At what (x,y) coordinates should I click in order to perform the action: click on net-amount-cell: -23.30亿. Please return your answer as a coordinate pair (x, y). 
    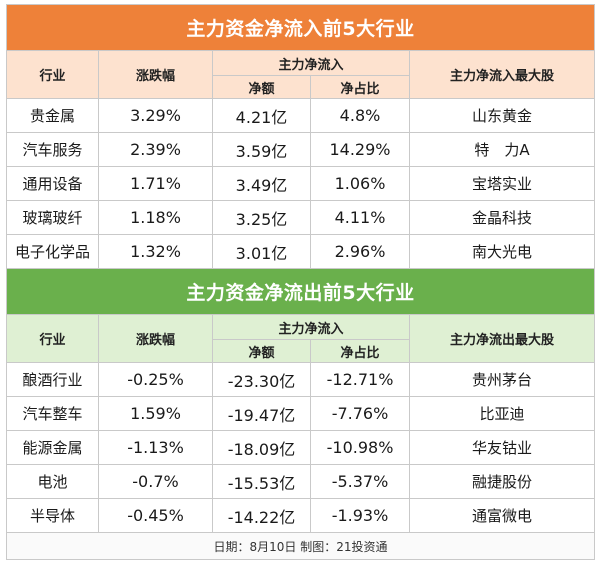
    Looking at the image, I should click on (261, 379).